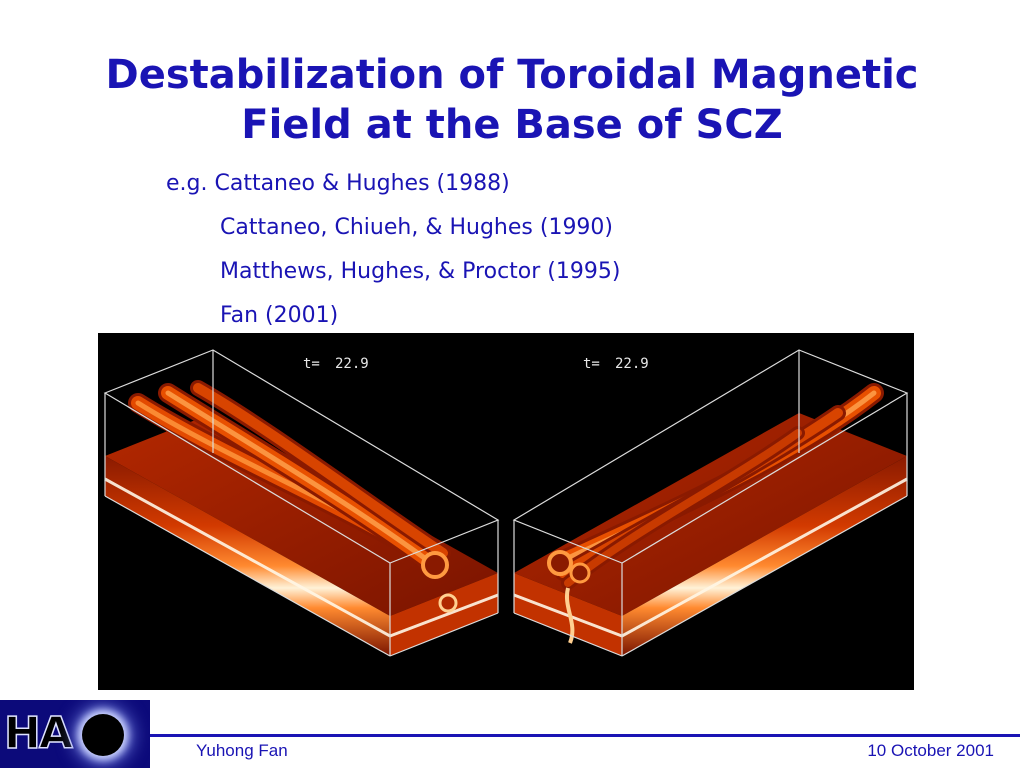 The image size is (1024, 768). Describe the element at coordinates (352, 364) in the screenshot. I see `left-time-value: 22.9` at that location.